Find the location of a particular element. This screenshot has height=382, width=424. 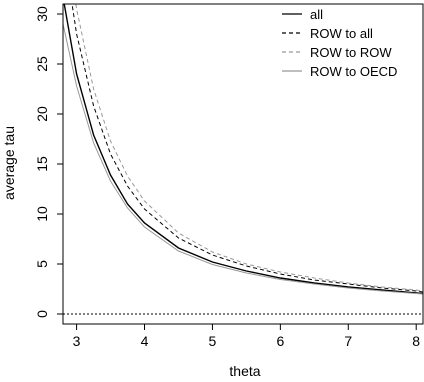

legend-label-1: all is located at coordinates (316, 14).